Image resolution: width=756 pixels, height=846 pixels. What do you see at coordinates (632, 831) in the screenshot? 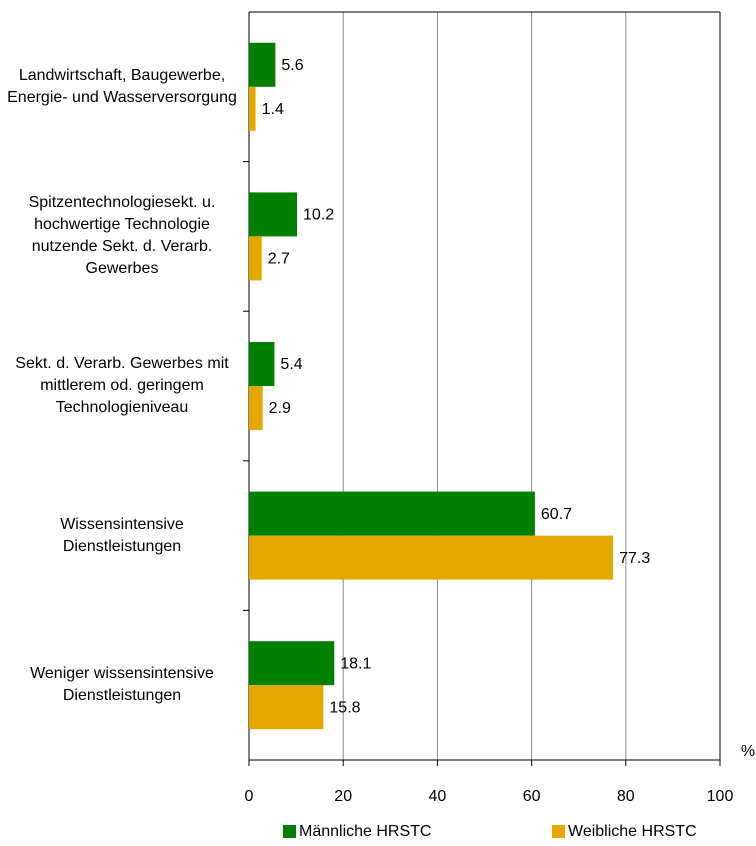
I see `legend-label: Weibliche HRSTC` at bounding box center [632, 831].